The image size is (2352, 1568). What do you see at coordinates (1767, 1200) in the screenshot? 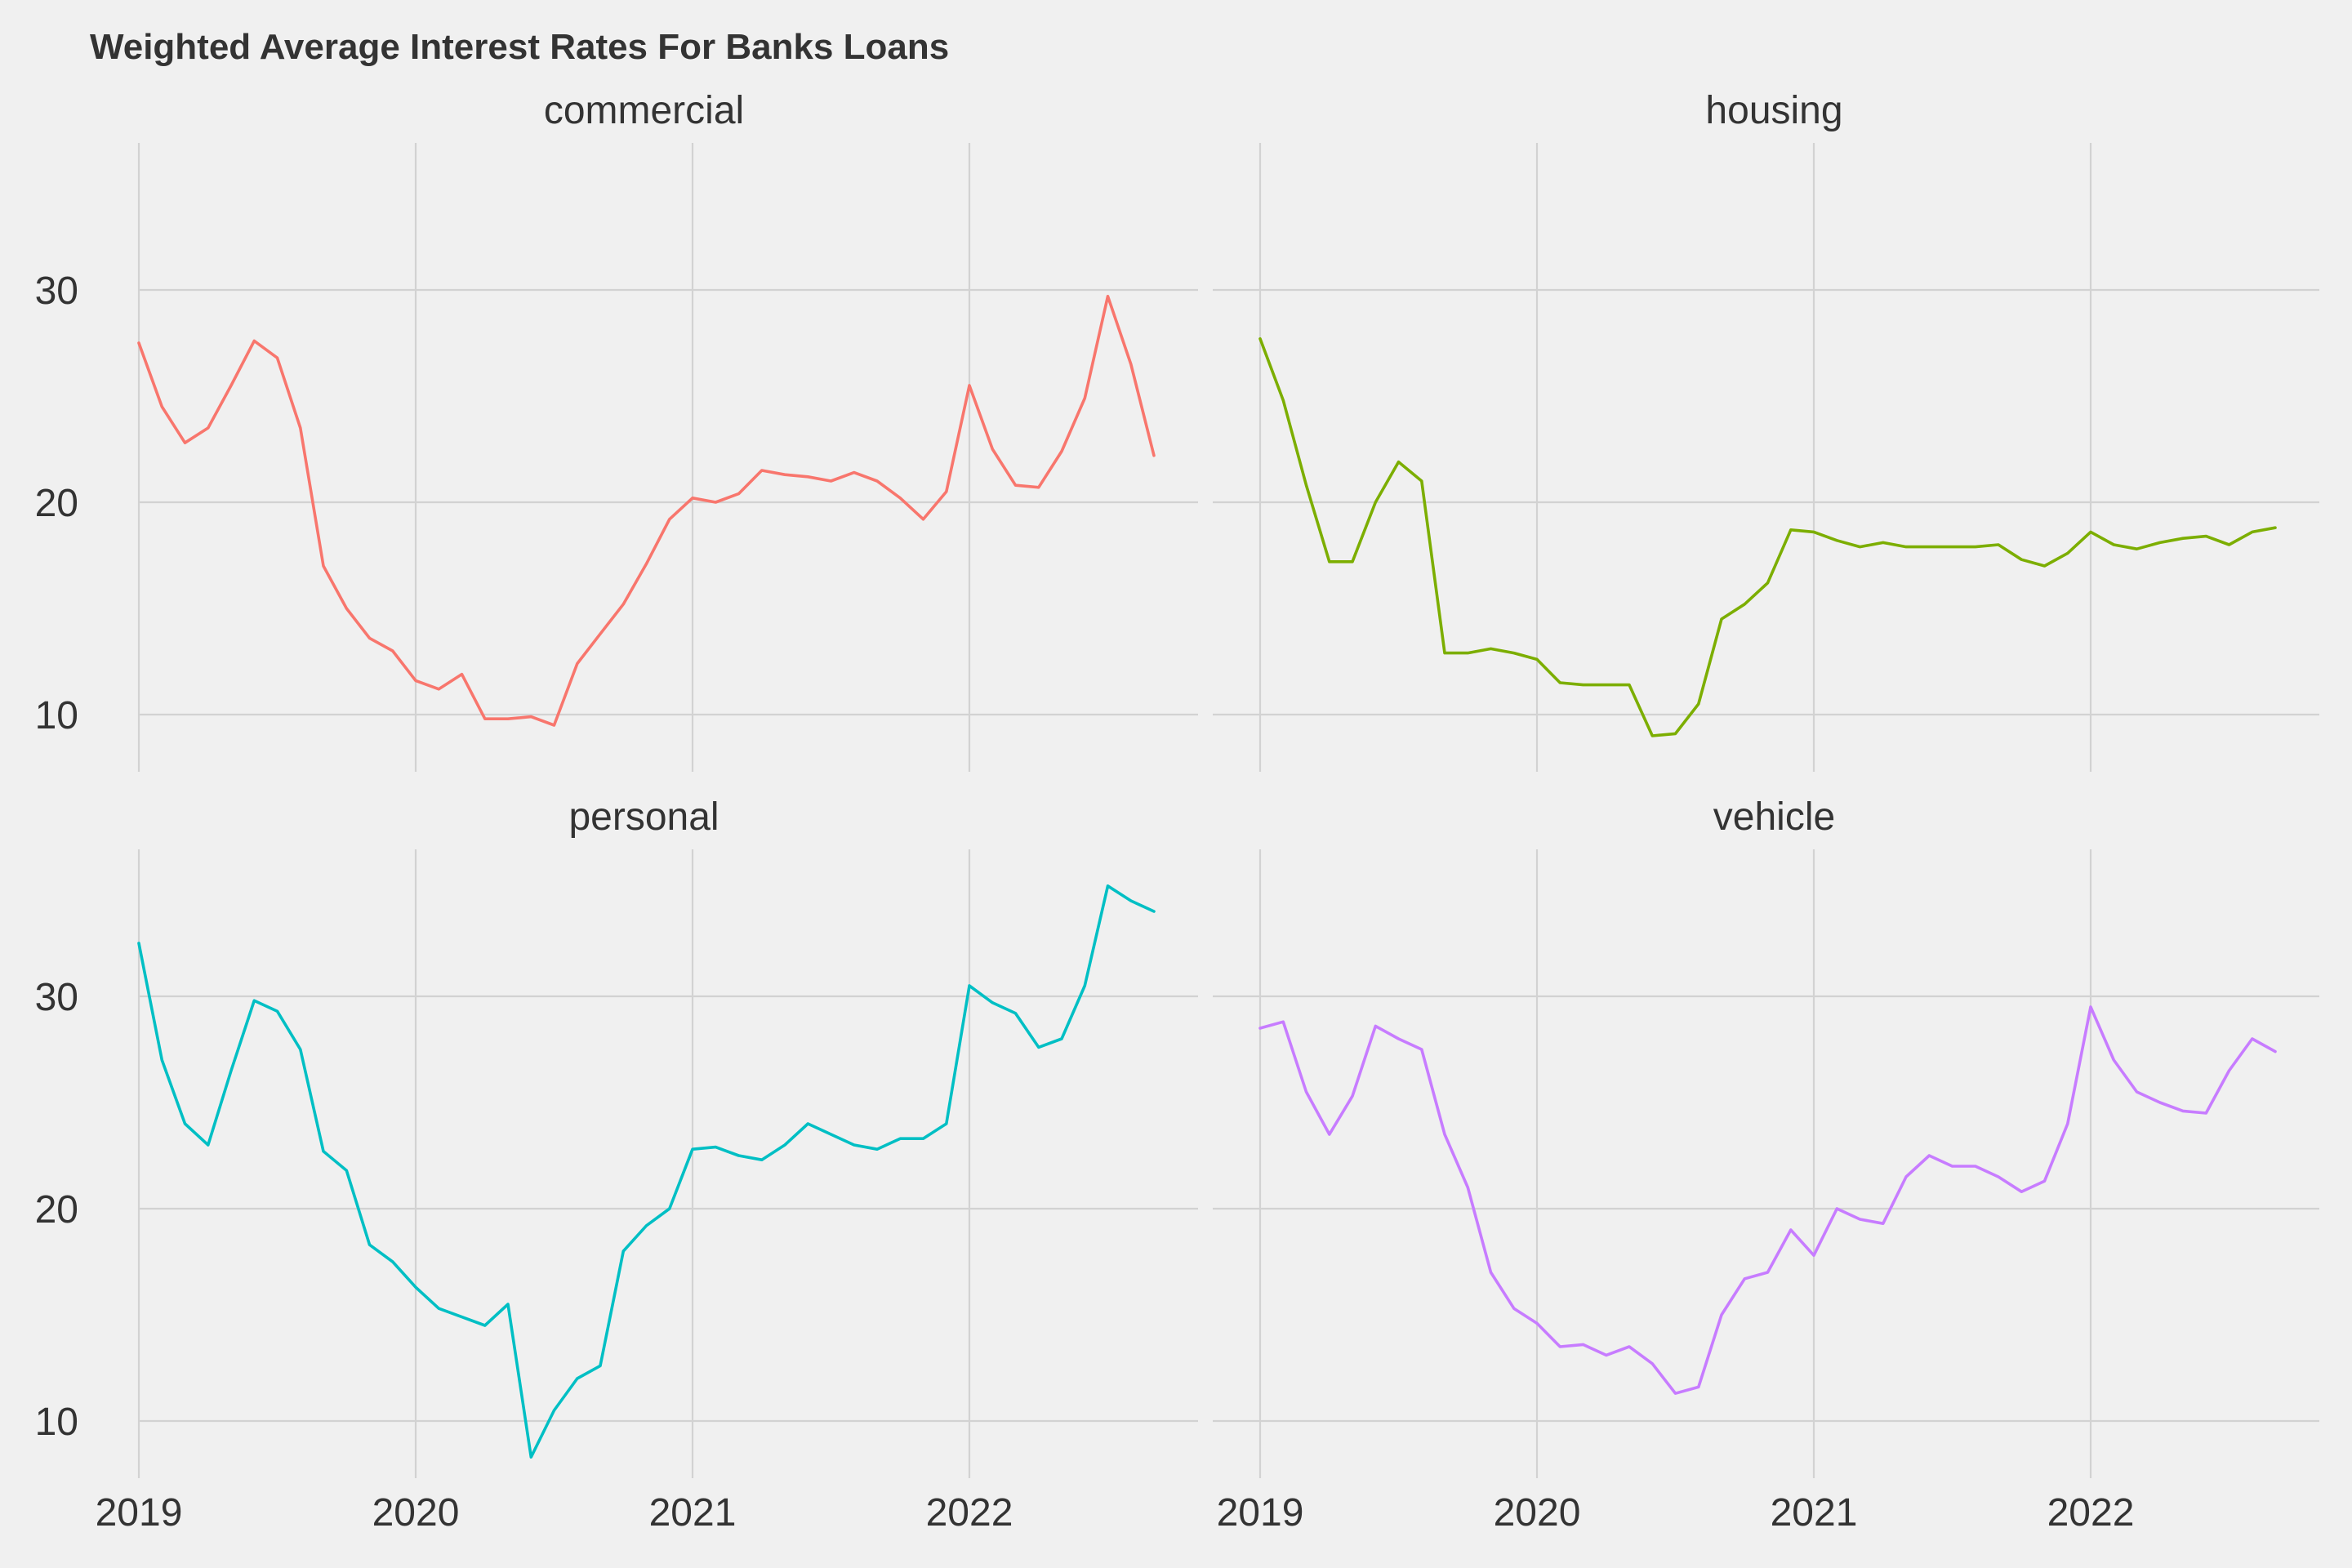
I see `series-line-vehicle` at bounding box center [1767, 1200].